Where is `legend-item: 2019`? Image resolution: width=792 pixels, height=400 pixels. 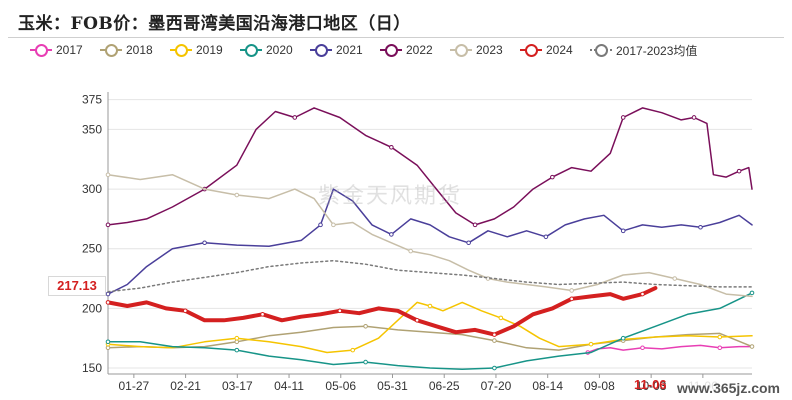
legend-item: 2019 is located at coordinates (196, 50).